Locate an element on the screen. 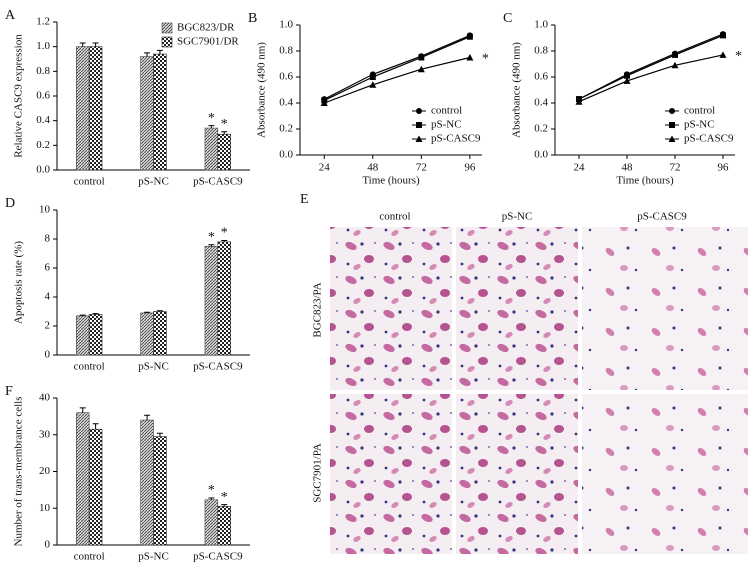 Image resolution: width=753 pixels, height=567 pixels. column-label: pS-CASC9 is located at coordinates (662, 217).